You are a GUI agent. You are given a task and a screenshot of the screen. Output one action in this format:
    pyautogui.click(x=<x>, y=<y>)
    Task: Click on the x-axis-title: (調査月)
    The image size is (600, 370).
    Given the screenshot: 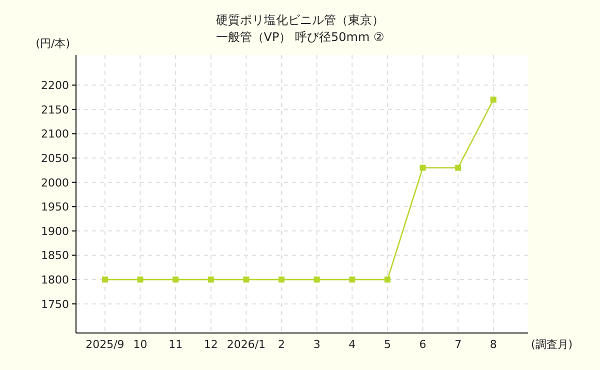 What is the action you would take?
    pyautogui.click(x=552, y=344)
    